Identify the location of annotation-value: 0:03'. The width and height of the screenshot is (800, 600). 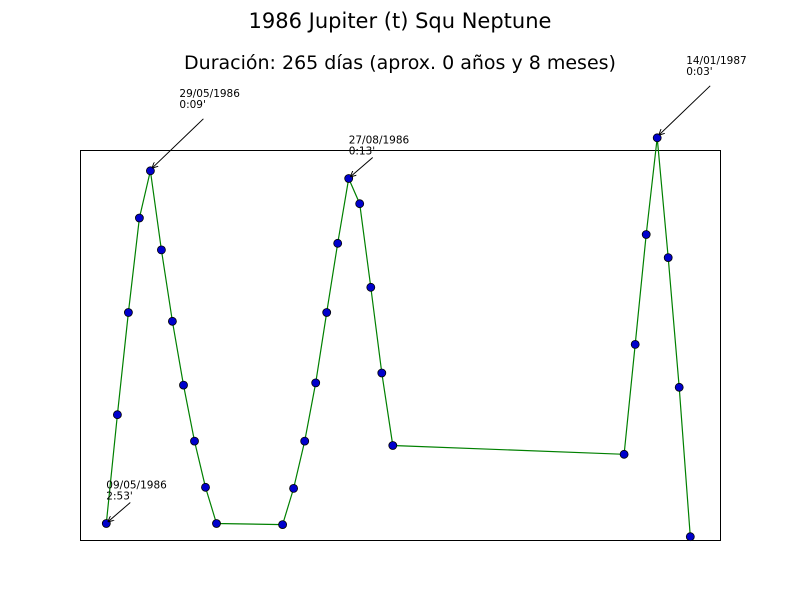
(699, 72).